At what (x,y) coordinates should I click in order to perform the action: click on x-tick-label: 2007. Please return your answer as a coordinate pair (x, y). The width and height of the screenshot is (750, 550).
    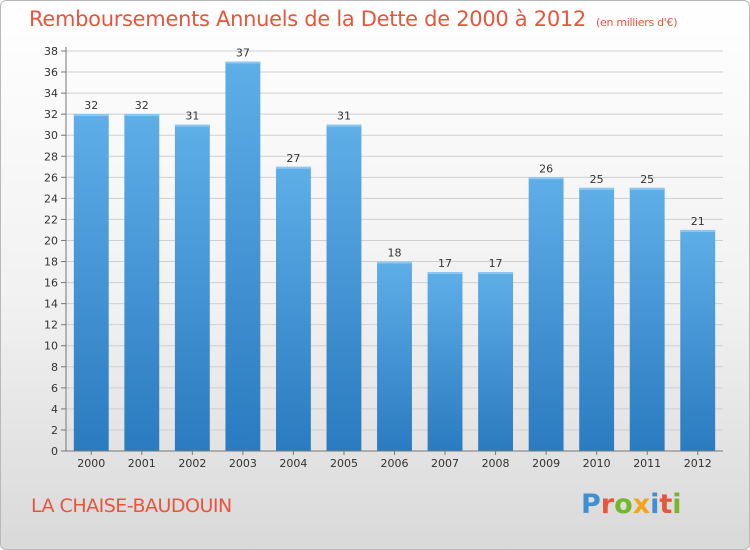
    Looking at the image, I should click on (445, 463).